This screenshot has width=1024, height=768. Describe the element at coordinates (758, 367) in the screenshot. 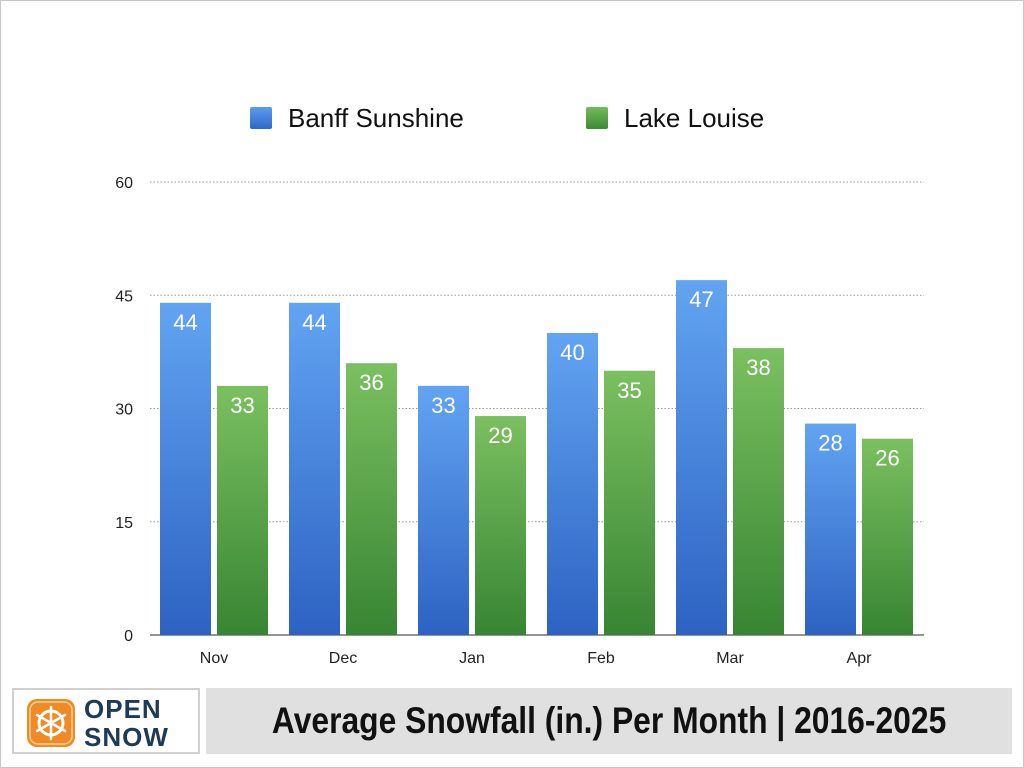

I see `data-label: 38` at that location.